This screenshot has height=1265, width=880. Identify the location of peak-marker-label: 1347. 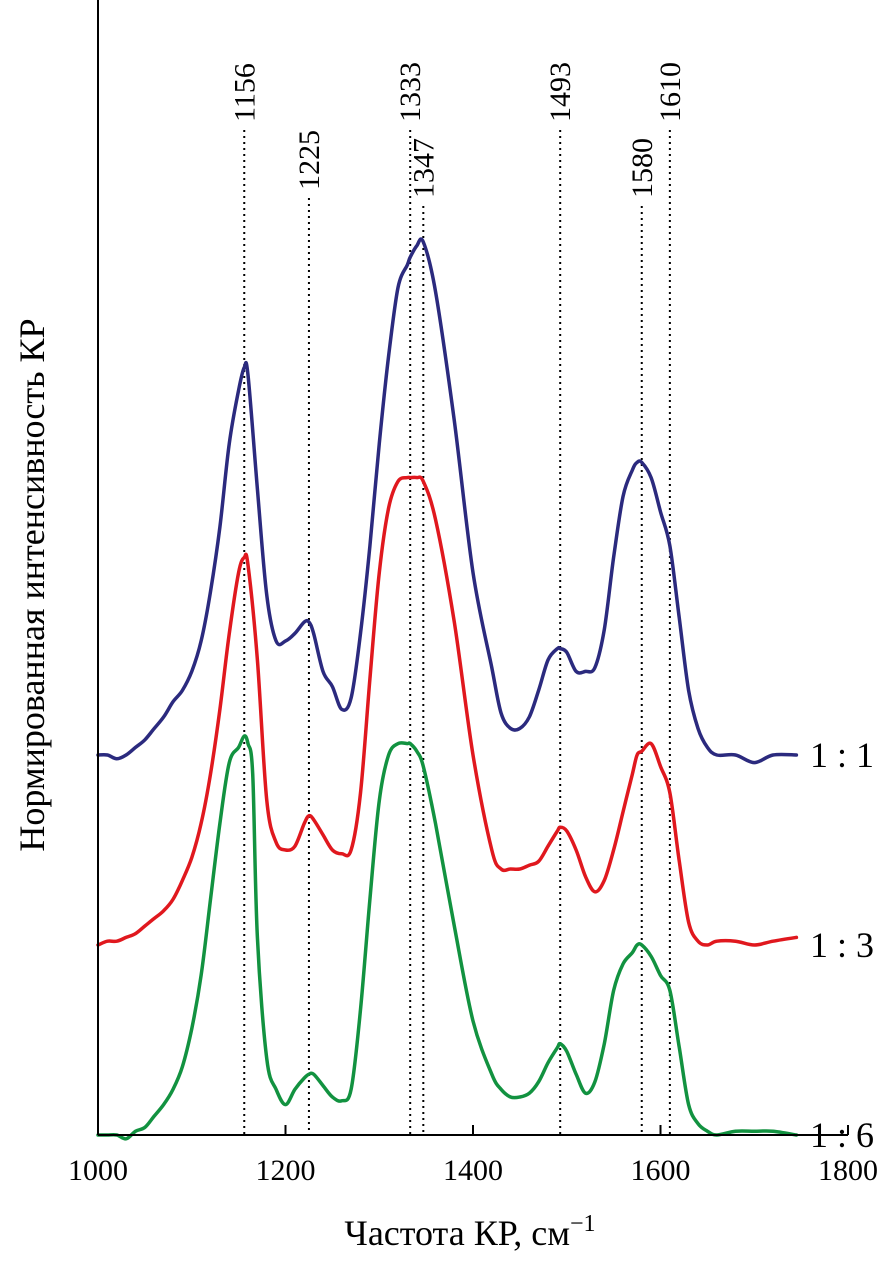
(423, 168).